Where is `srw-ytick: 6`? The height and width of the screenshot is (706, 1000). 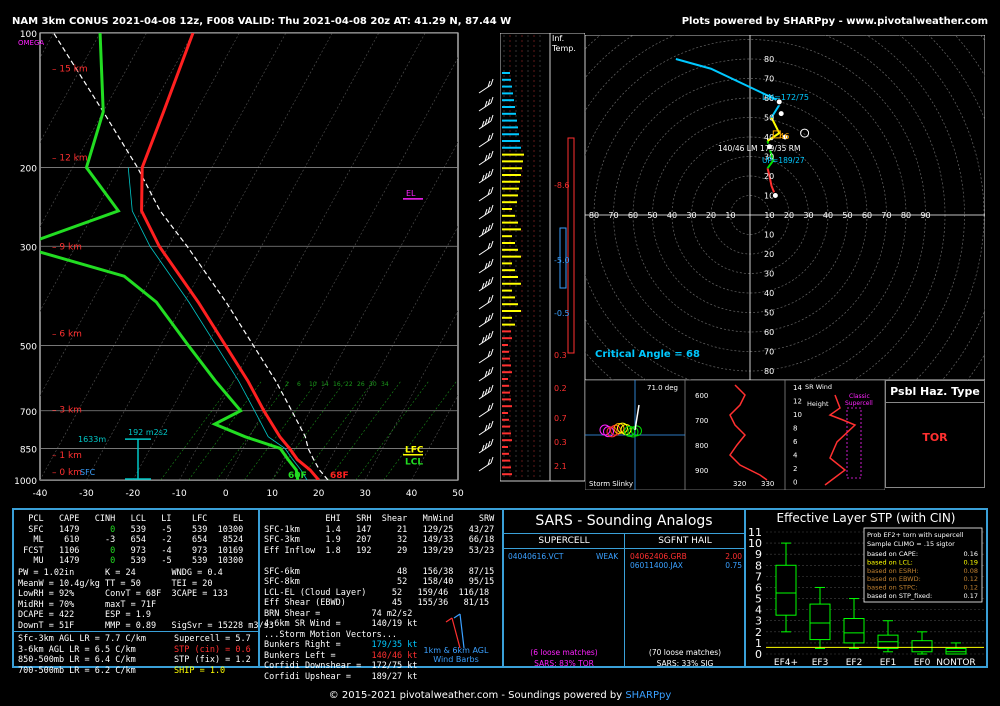
srw-ytick: 6 is located at coordinates (795, 442).